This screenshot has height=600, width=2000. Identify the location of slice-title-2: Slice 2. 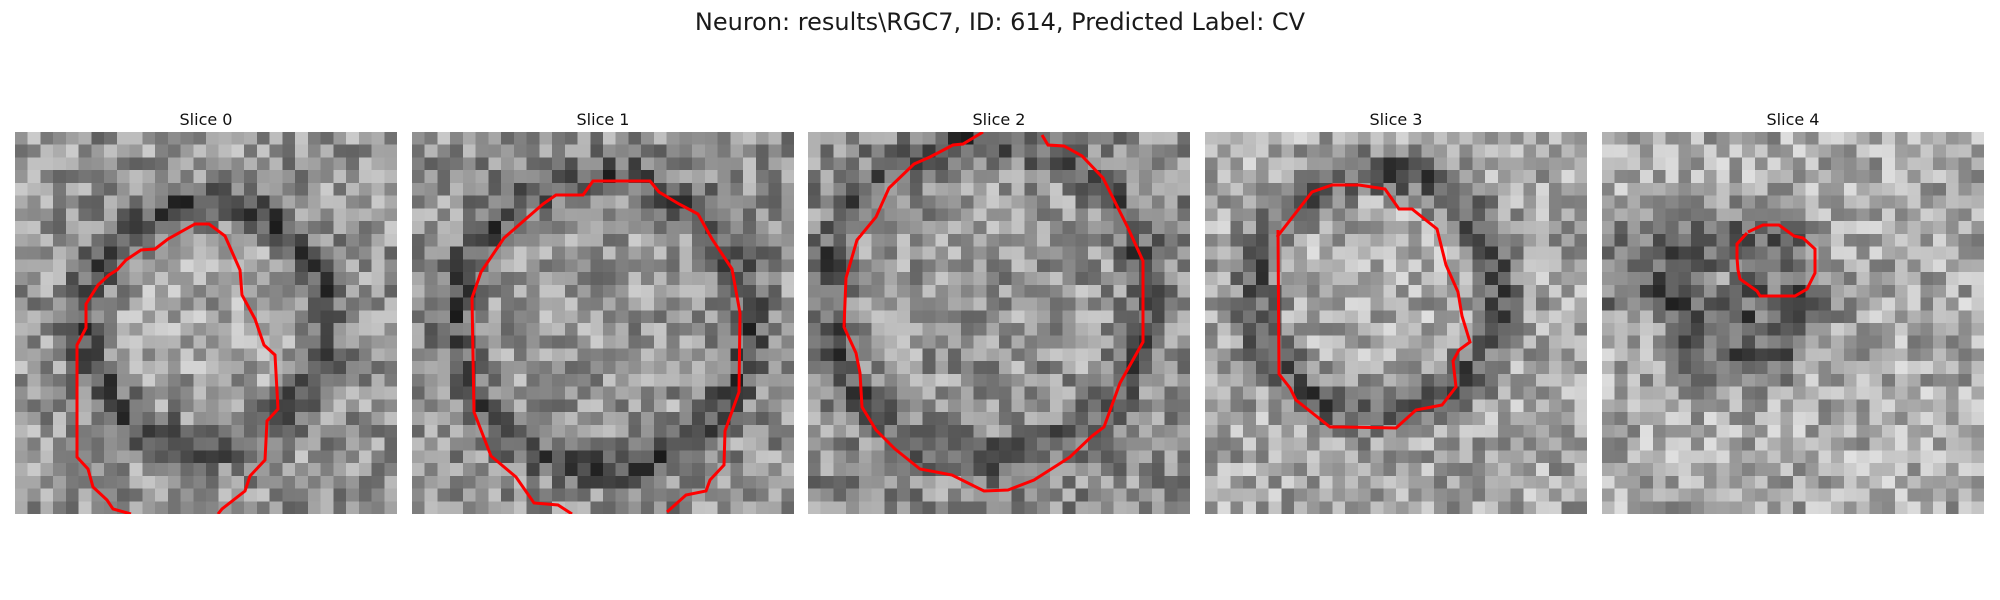
(999, 119).